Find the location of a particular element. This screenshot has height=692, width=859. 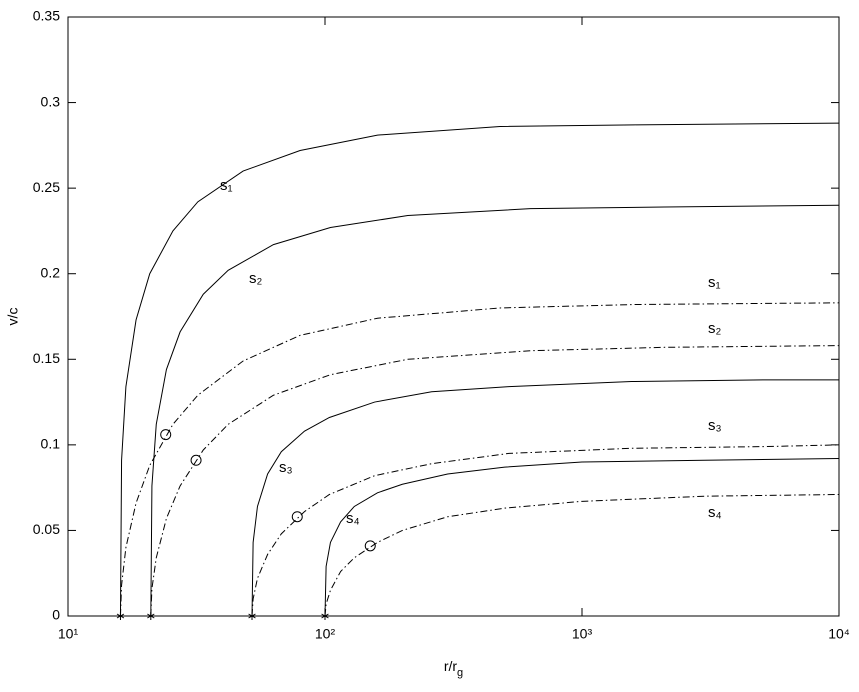

y-tick-label: 0 is located at coordinates (56, 615).